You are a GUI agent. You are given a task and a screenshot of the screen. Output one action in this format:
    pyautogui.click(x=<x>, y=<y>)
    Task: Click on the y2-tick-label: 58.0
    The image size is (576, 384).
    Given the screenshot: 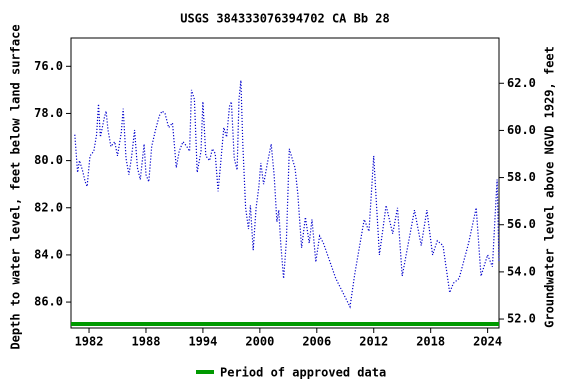 What is the action you would take?
    pyautogui.click(x=521, y=177)
    